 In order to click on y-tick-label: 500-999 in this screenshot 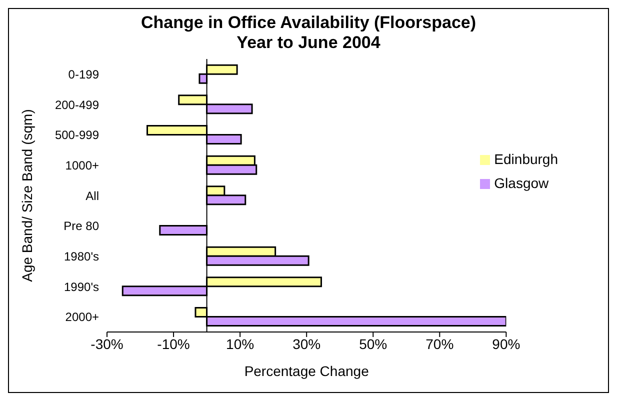, I will do `click(77, 135)`.